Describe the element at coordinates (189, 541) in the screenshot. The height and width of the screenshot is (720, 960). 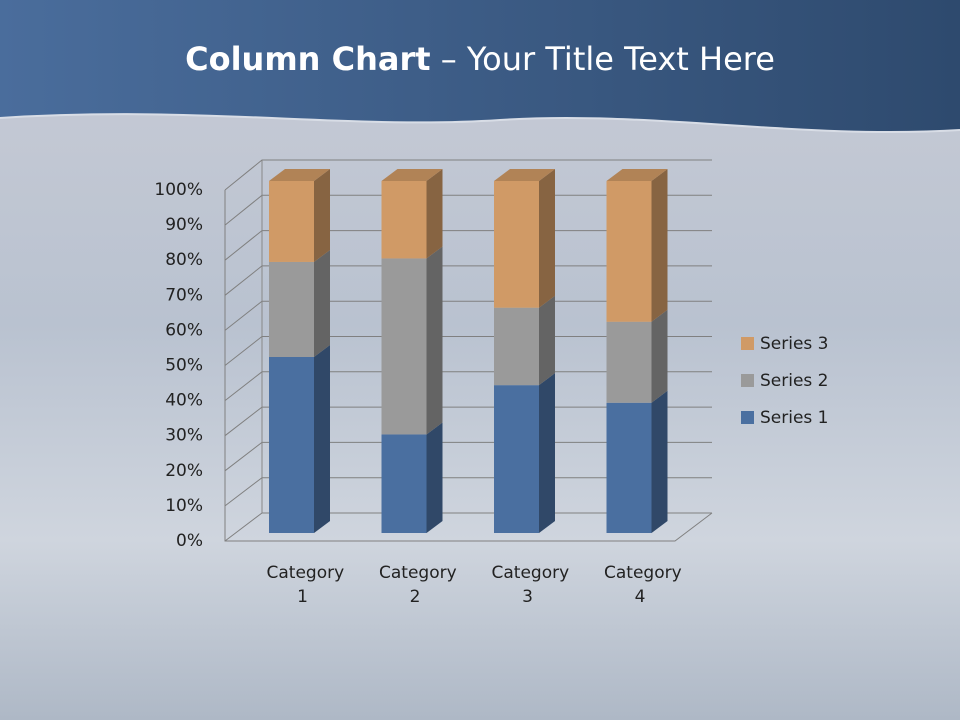
I see `y-tick-label: 0%` at that location.